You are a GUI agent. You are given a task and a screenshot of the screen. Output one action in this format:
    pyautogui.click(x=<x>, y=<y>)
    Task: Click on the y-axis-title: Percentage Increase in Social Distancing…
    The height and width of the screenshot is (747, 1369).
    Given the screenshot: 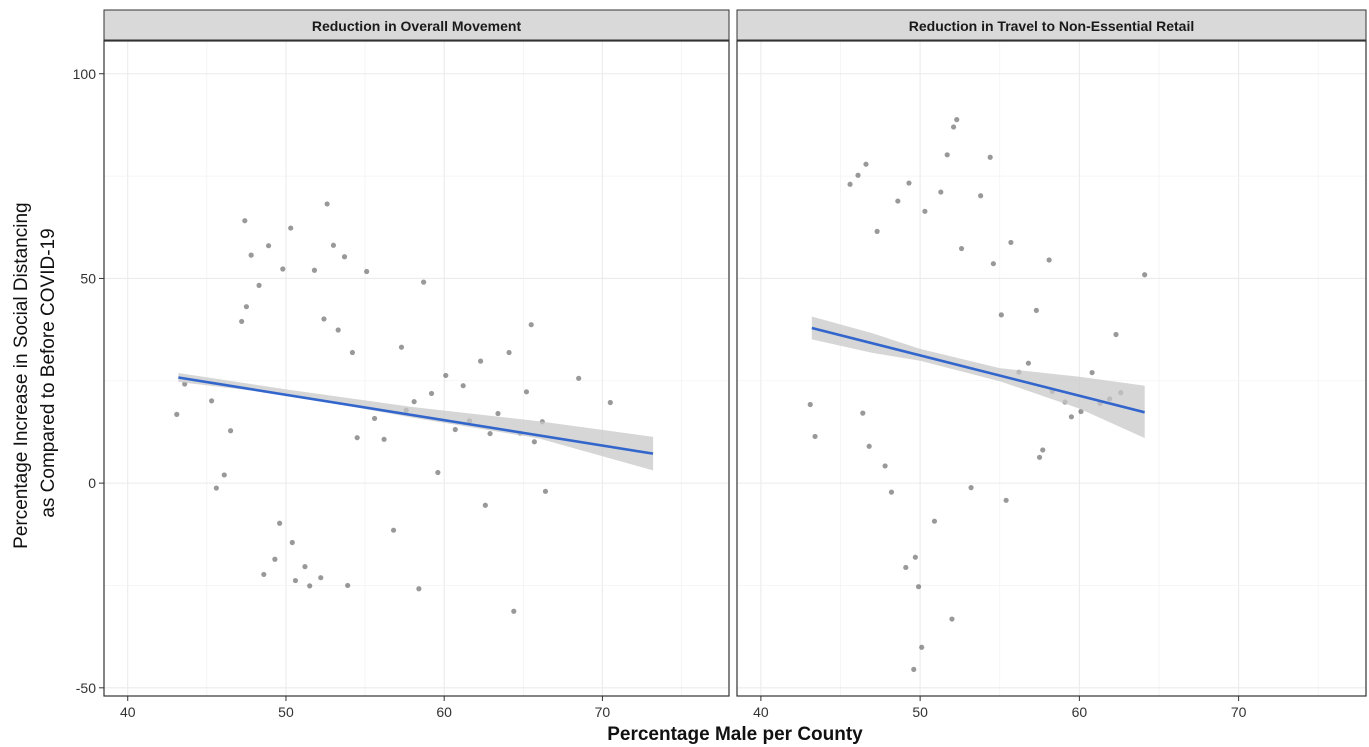 What is the action you would take?
    pyautogui.click(x=35, y=373)
    